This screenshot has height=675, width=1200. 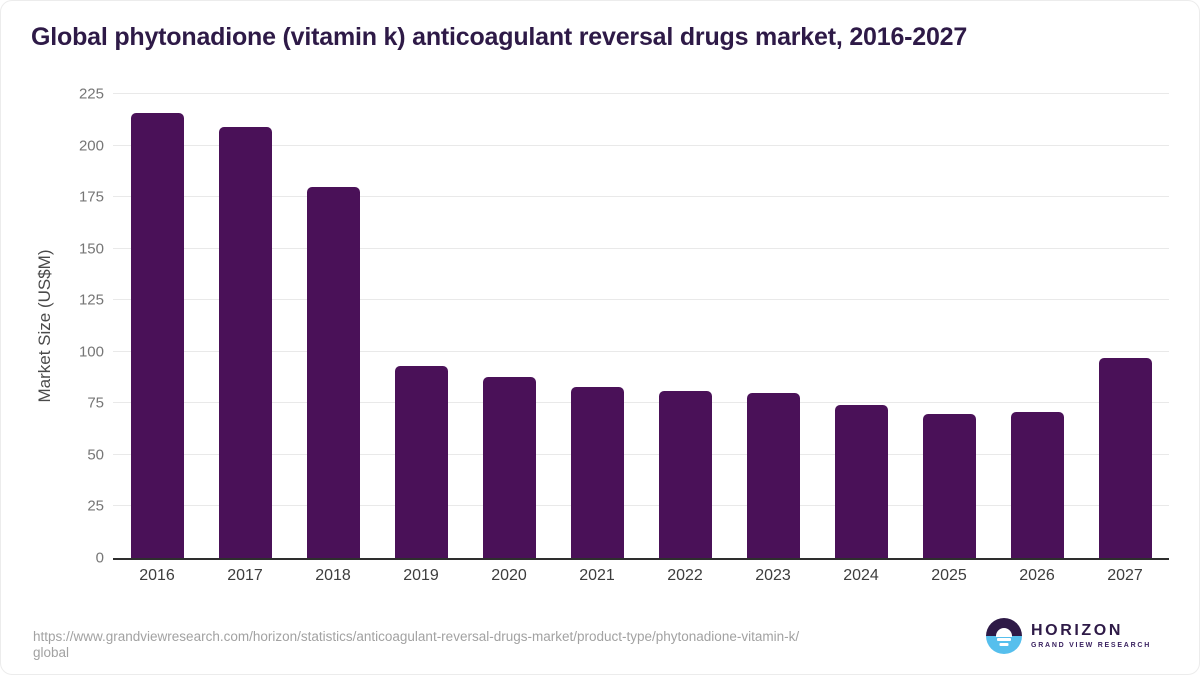 I want to click on y-tick-100: 100, so click(x=91, y=352).